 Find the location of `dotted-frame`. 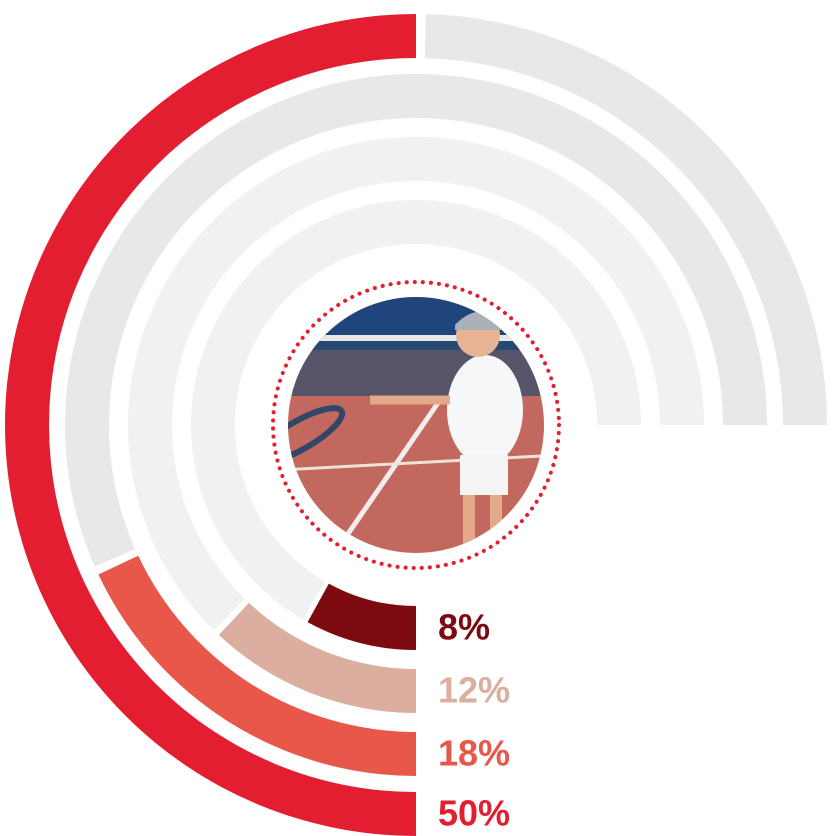

dotted-frame is located at coordinates (416, 425).